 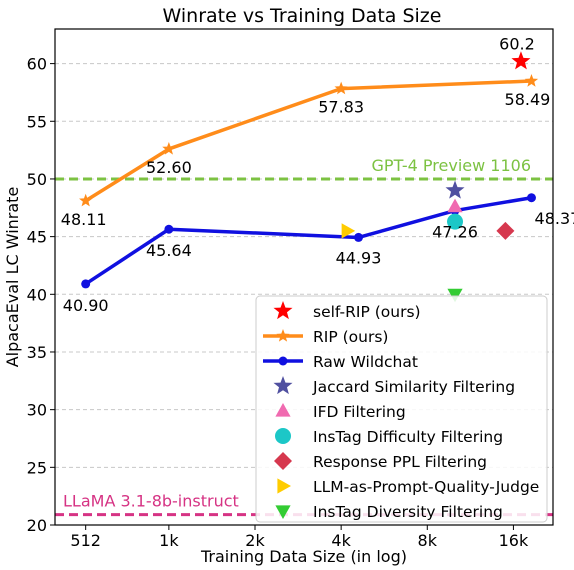 I want to click on reference-line-label: LLaMA 3.1-8b-instruct, so click(x=151, y=501).